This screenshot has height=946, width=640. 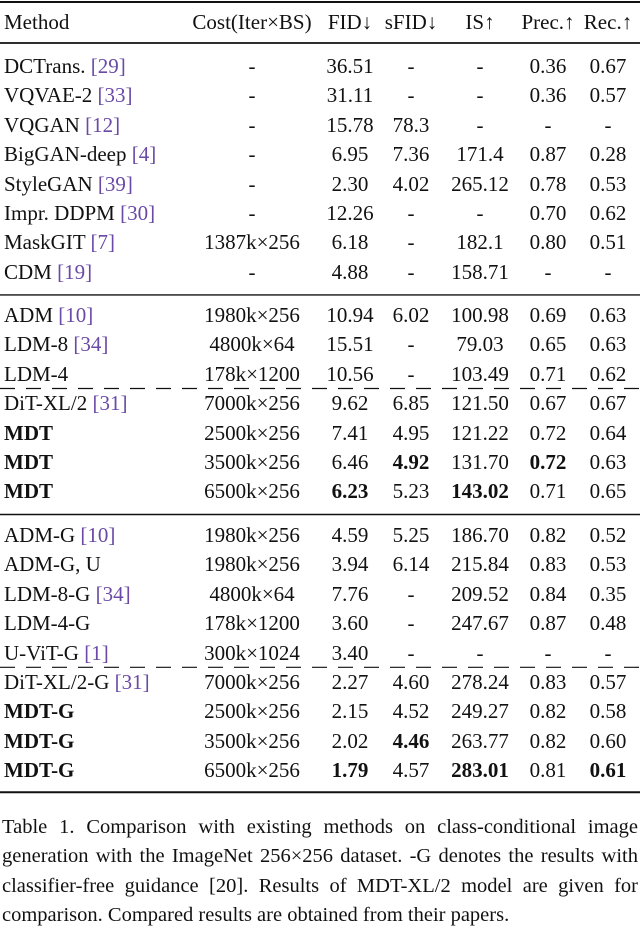 I want to click on value-cell: 1.79, so click(x=350, y=770).